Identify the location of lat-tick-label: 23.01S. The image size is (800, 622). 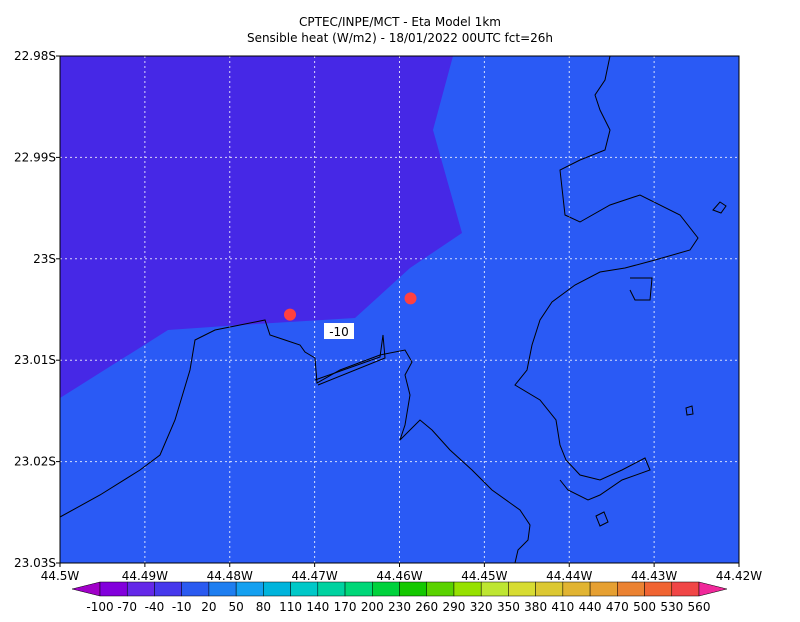
(35, 360).